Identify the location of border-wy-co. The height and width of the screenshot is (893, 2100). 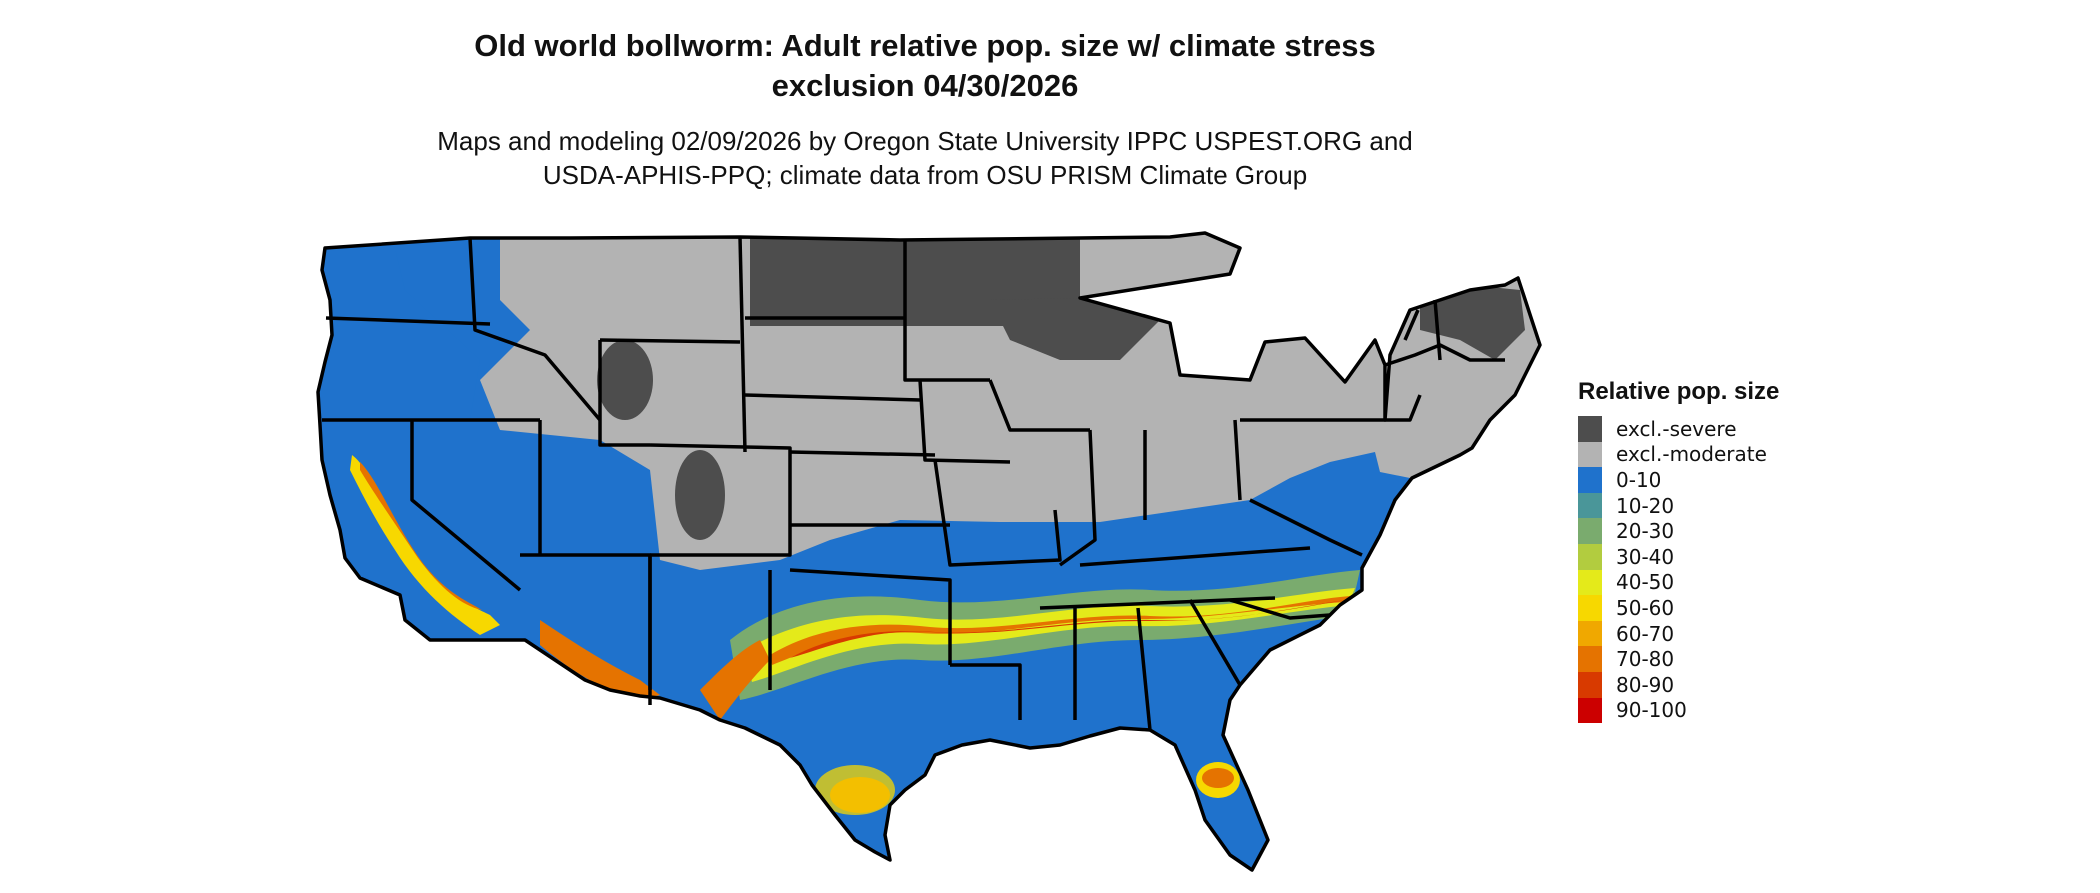
(624, 393).